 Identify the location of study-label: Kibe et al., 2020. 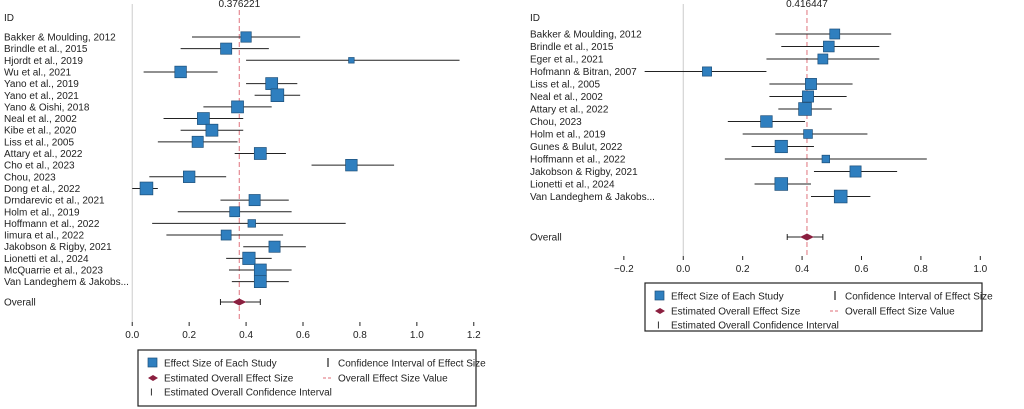
(40, 131).